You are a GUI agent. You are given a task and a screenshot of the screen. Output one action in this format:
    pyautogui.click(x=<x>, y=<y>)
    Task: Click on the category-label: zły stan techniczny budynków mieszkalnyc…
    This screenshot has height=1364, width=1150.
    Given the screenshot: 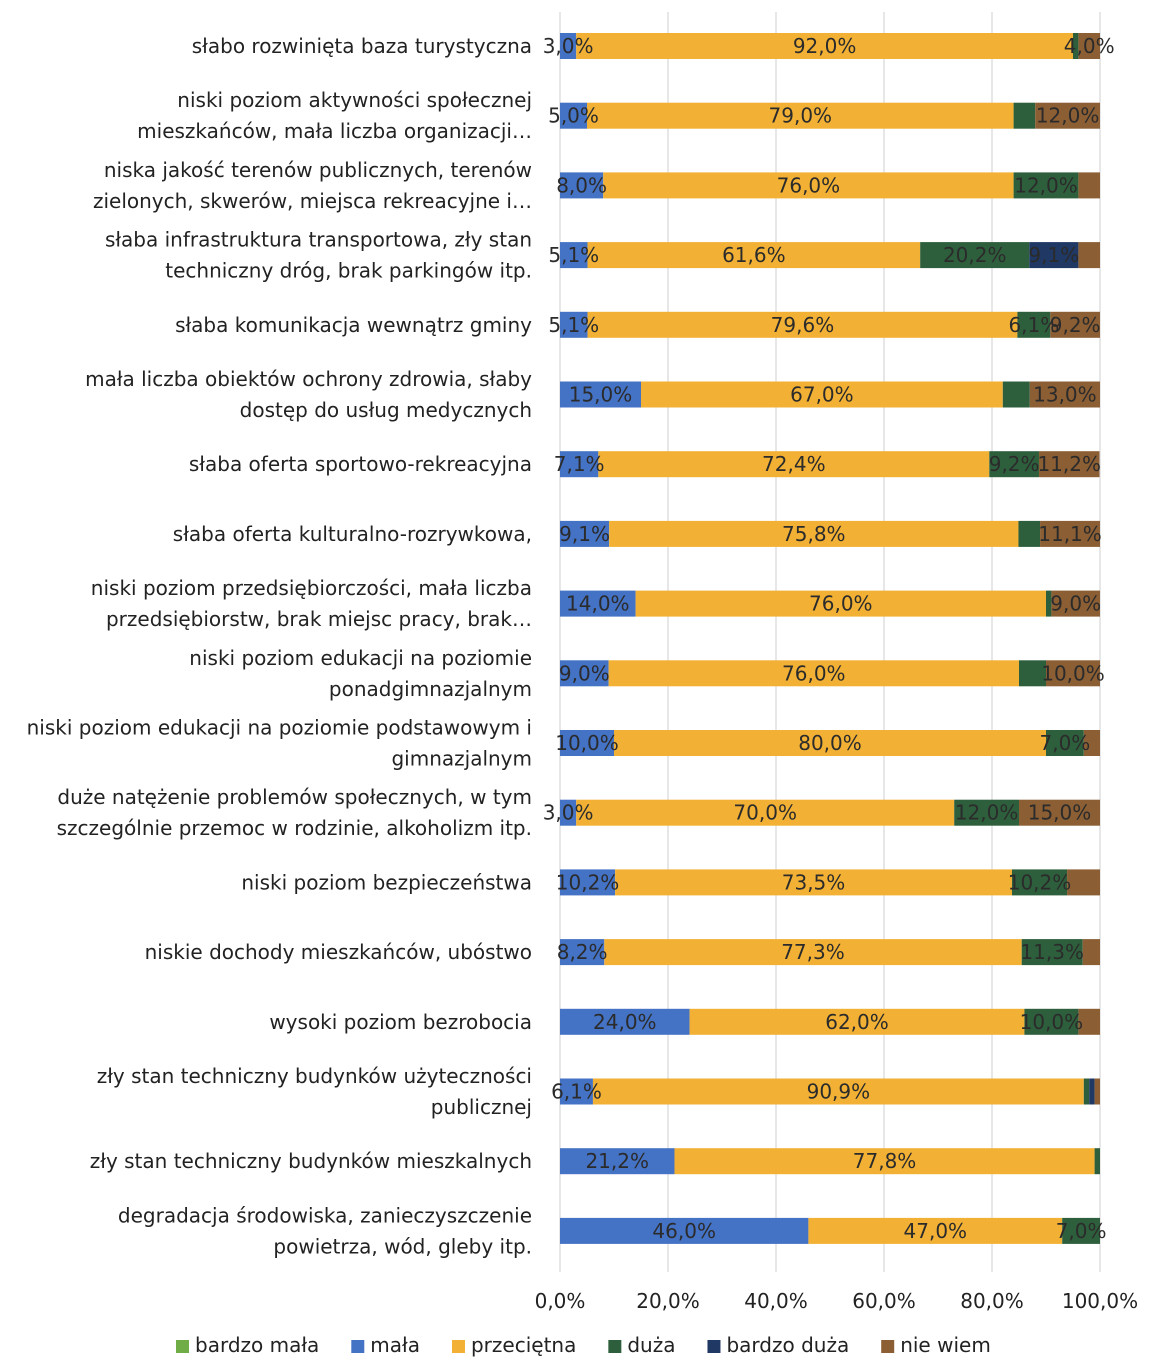 What is the action you would take?
    pyautogui.click(x=311, y=1161)
    